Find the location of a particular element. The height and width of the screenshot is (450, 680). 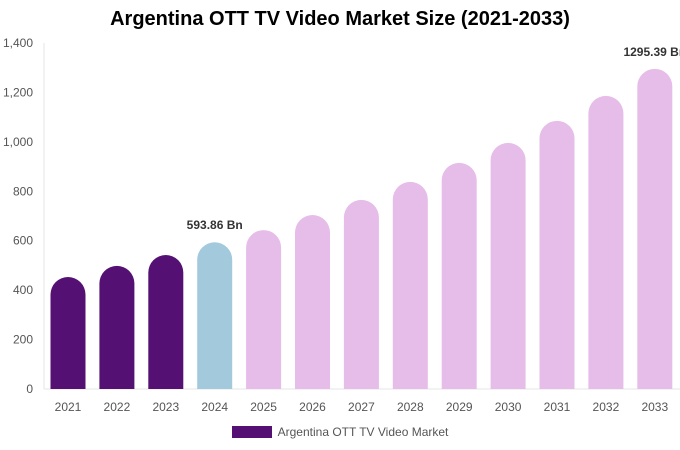

x-tick-label: 2028 is located at coordinates (410, 407).